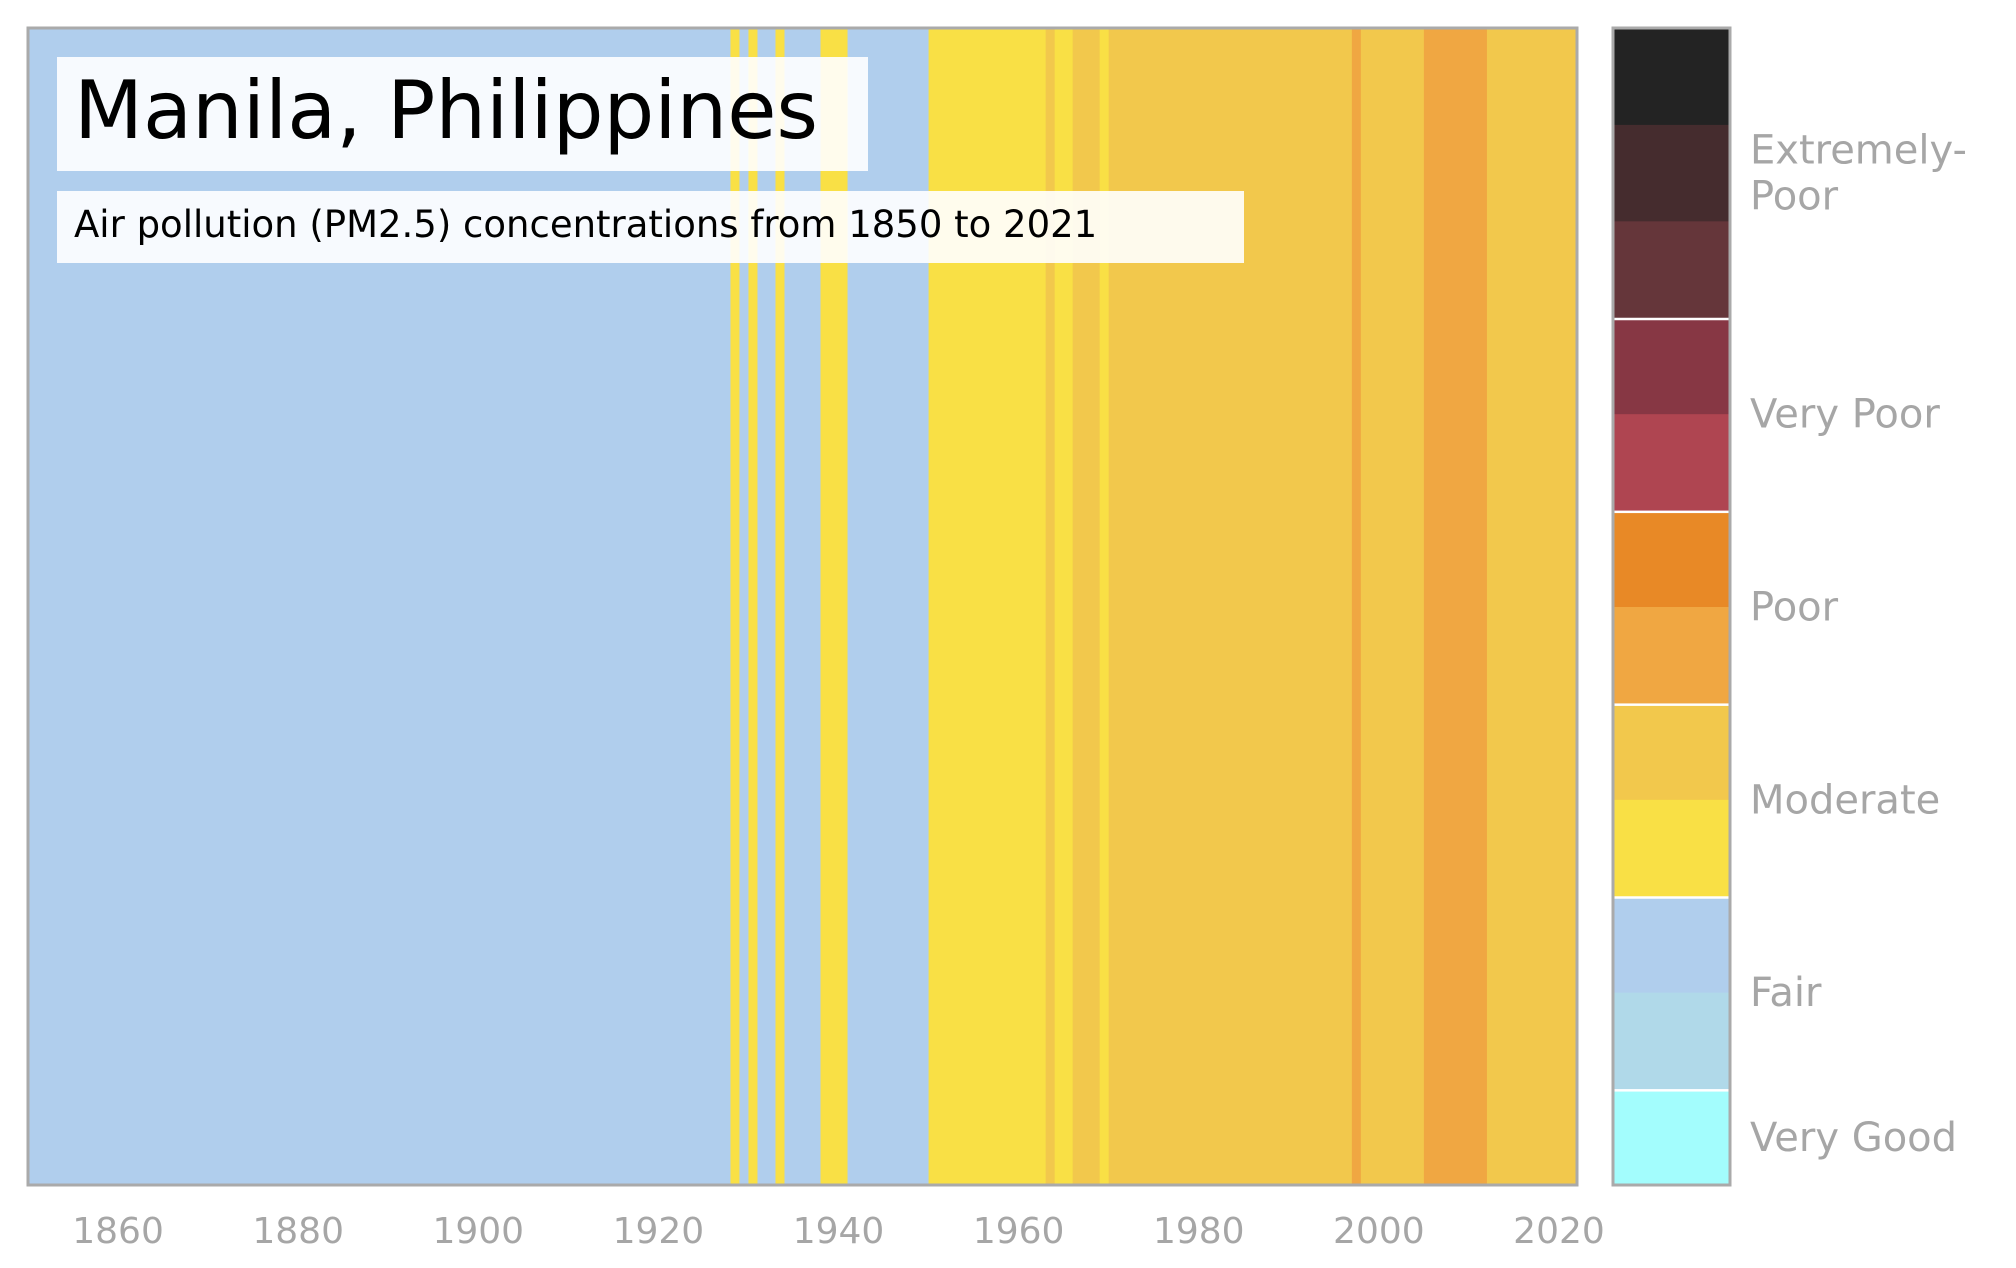 This screenshot has height=1268, width=2016. What do you see at coordinates (1019, 1231) in the screenshot?
I see `x-tick-label: 1960` at bounding box center [1019, 1231].